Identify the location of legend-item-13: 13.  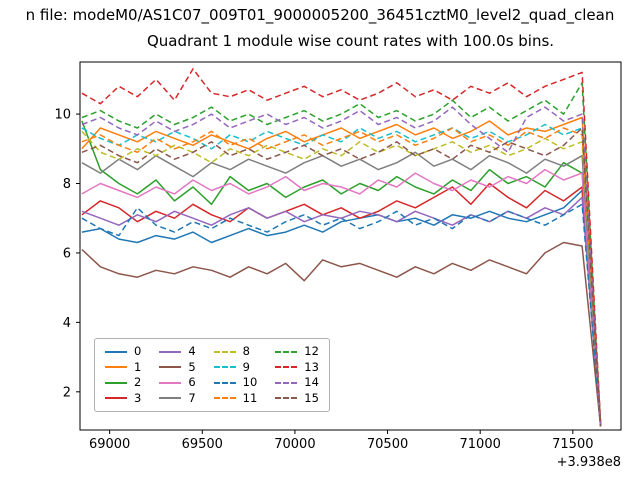
(297, 366).